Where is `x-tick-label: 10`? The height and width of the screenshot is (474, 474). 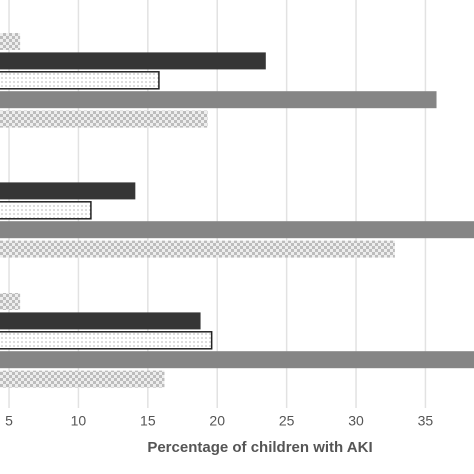
x-tick-label: 10 is located at coordinates (79, 421).